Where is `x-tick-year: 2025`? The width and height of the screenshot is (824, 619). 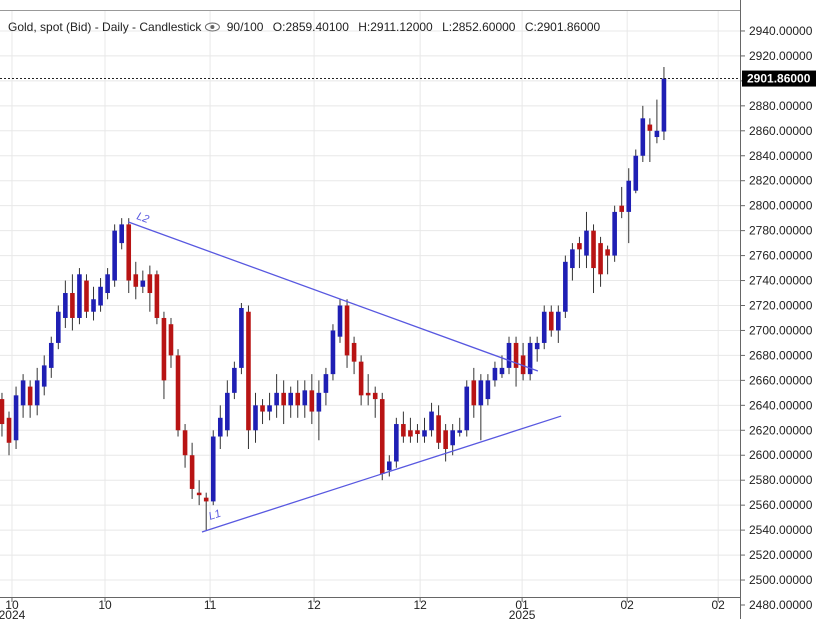
x-tick-year: 2025 is located at coordinates (522, 613).